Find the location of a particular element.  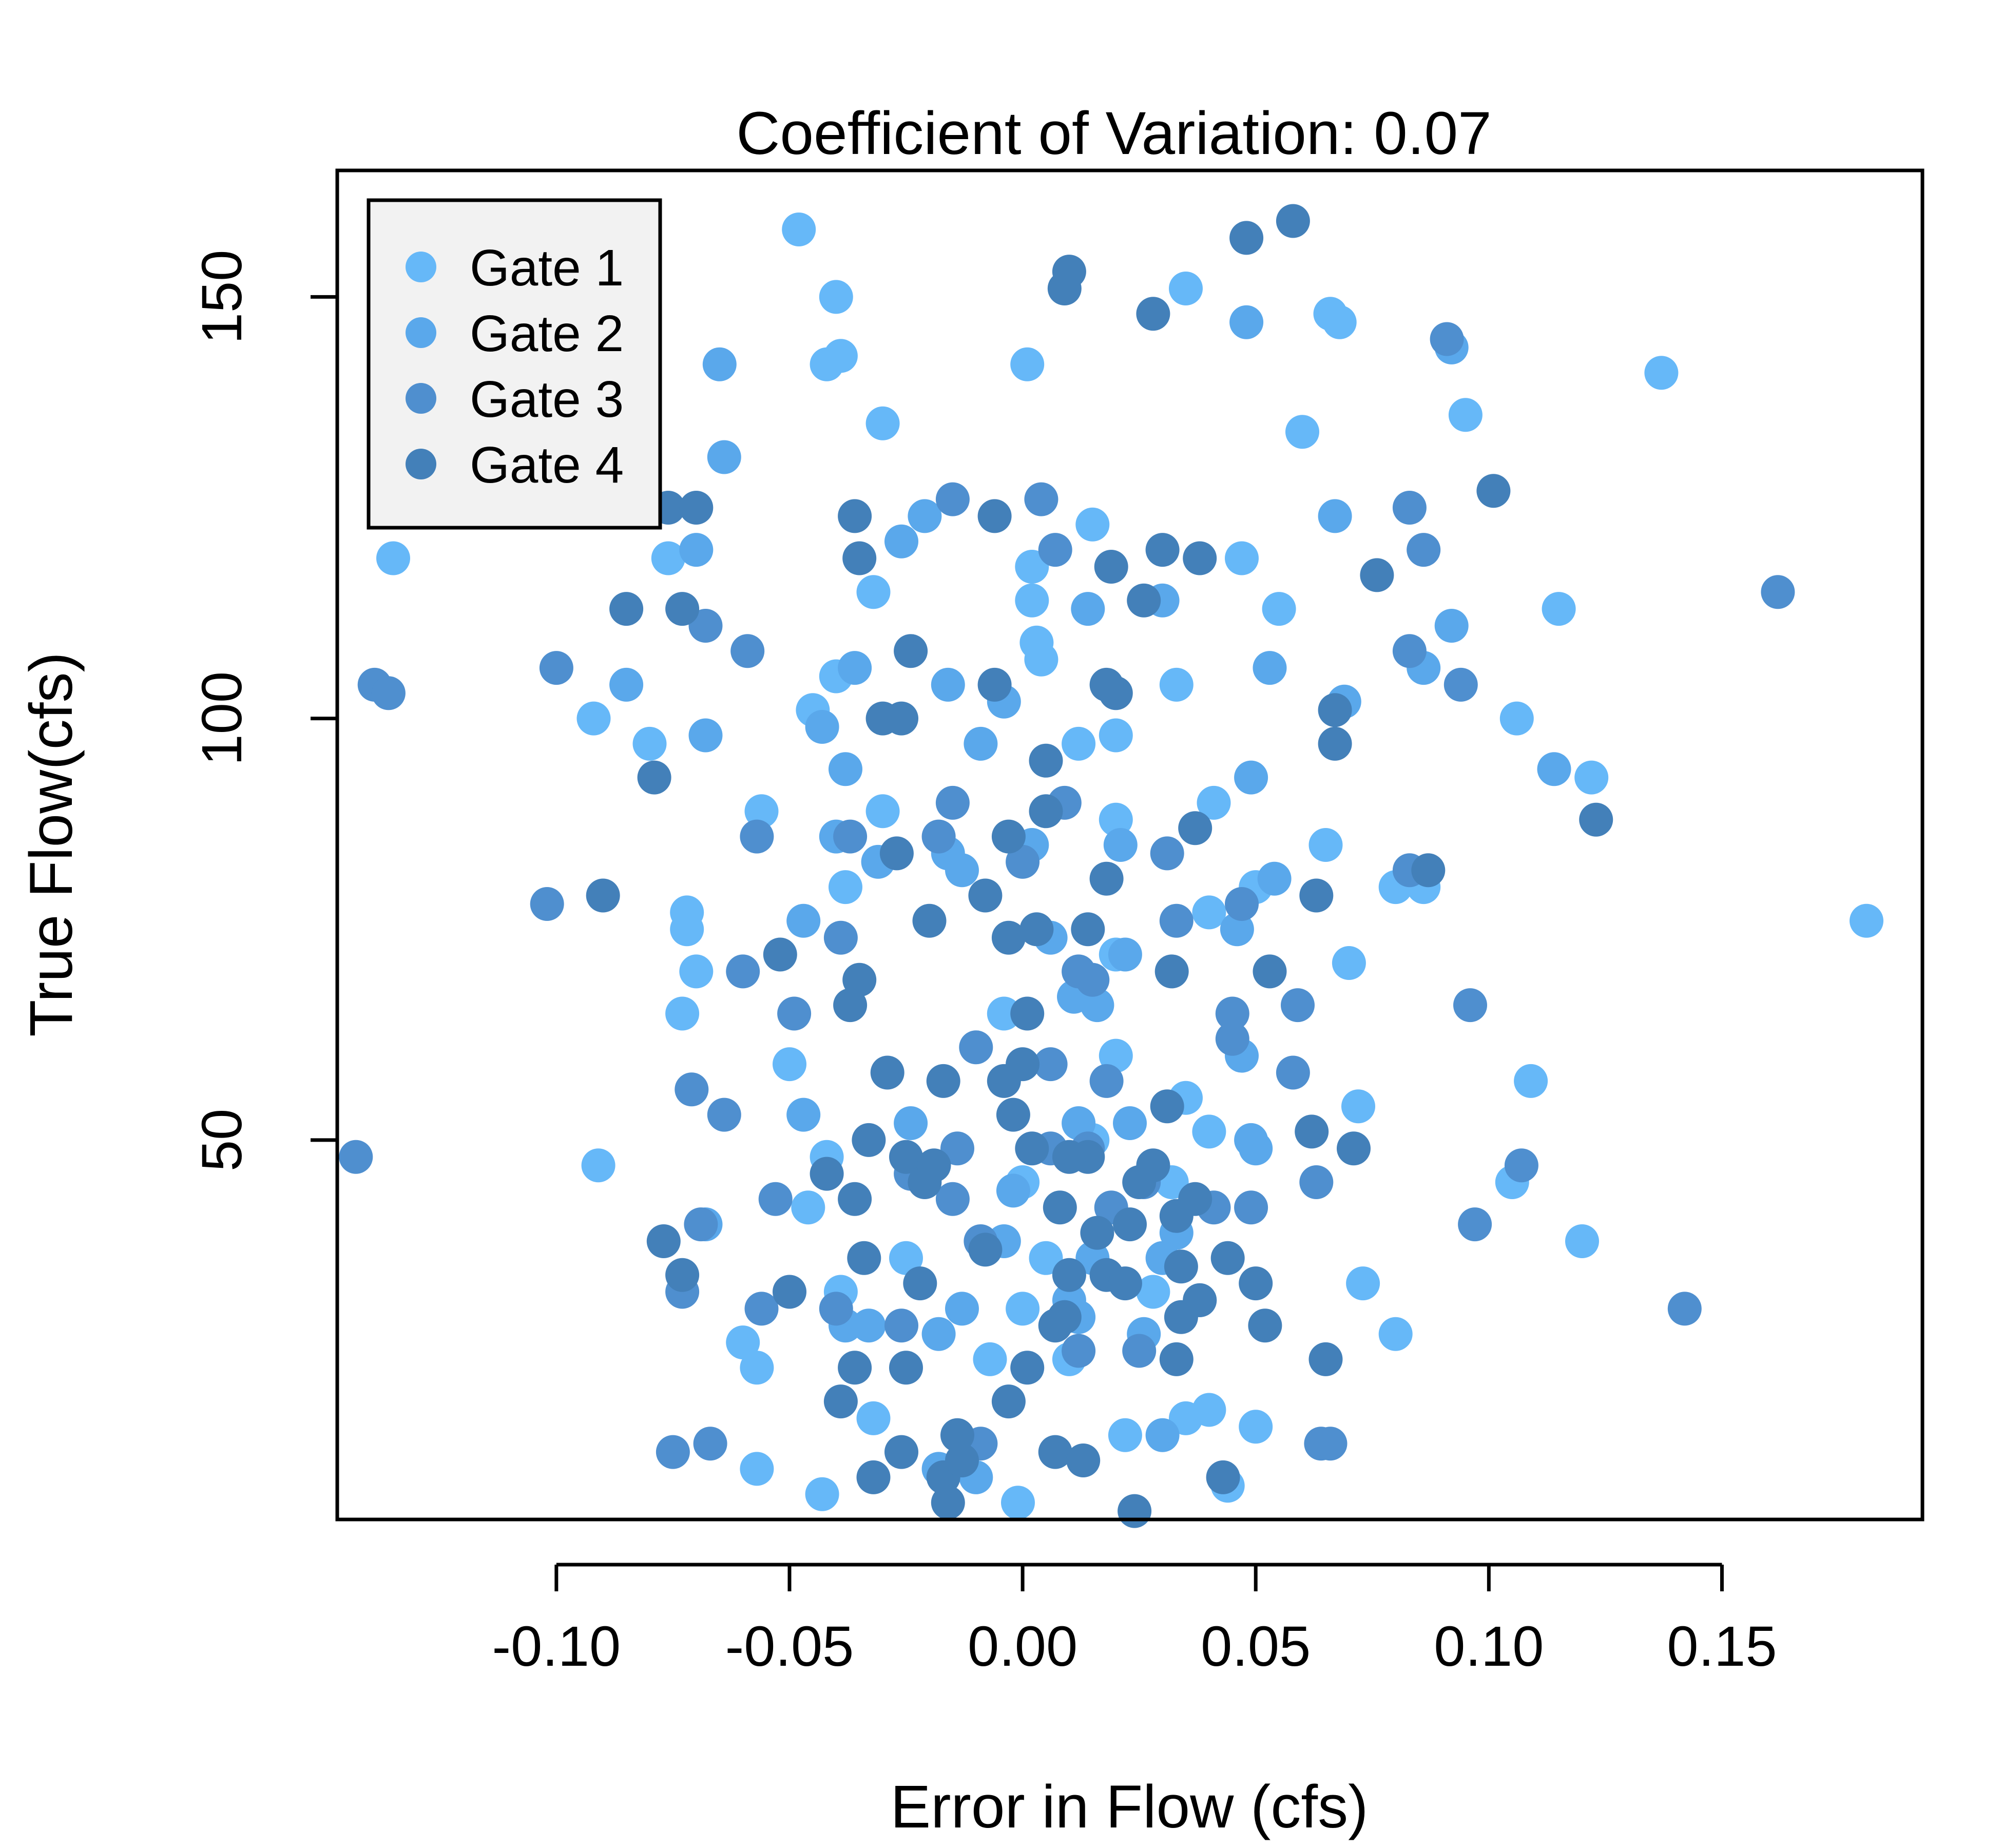

x-axis: -0.10 -0.05 0.00 0.05 0.10 0.15 is located at coordinates (1134, 1620).